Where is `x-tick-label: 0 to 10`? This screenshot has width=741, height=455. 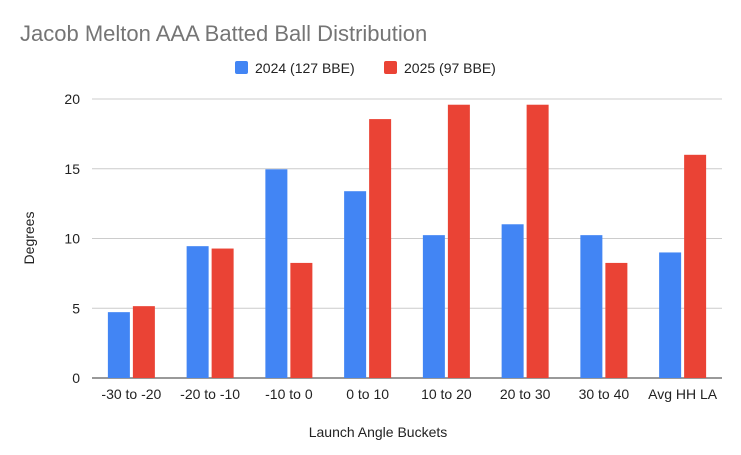 x-tick-label: 0 to 10 is located at coordinates (367, 394).